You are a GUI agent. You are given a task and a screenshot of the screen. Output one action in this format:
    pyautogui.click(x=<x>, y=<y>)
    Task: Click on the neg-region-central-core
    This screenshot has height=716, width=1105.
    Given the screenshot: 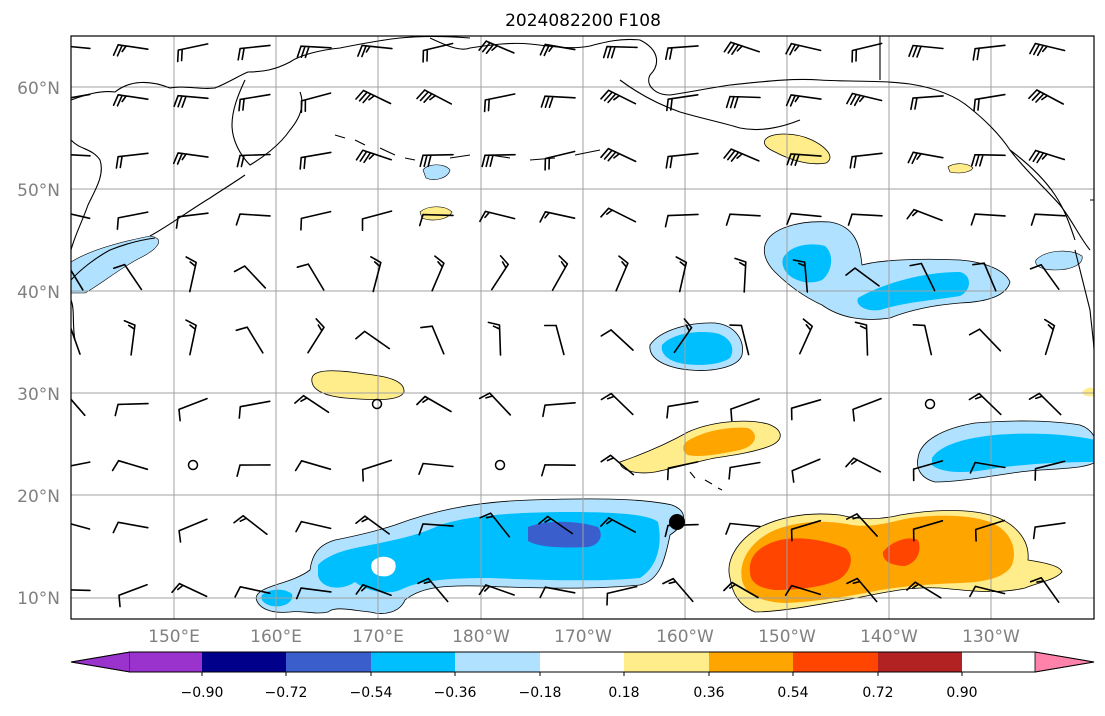 What is the action you would take?
    pyautogui.click(x=697, y=348)
    